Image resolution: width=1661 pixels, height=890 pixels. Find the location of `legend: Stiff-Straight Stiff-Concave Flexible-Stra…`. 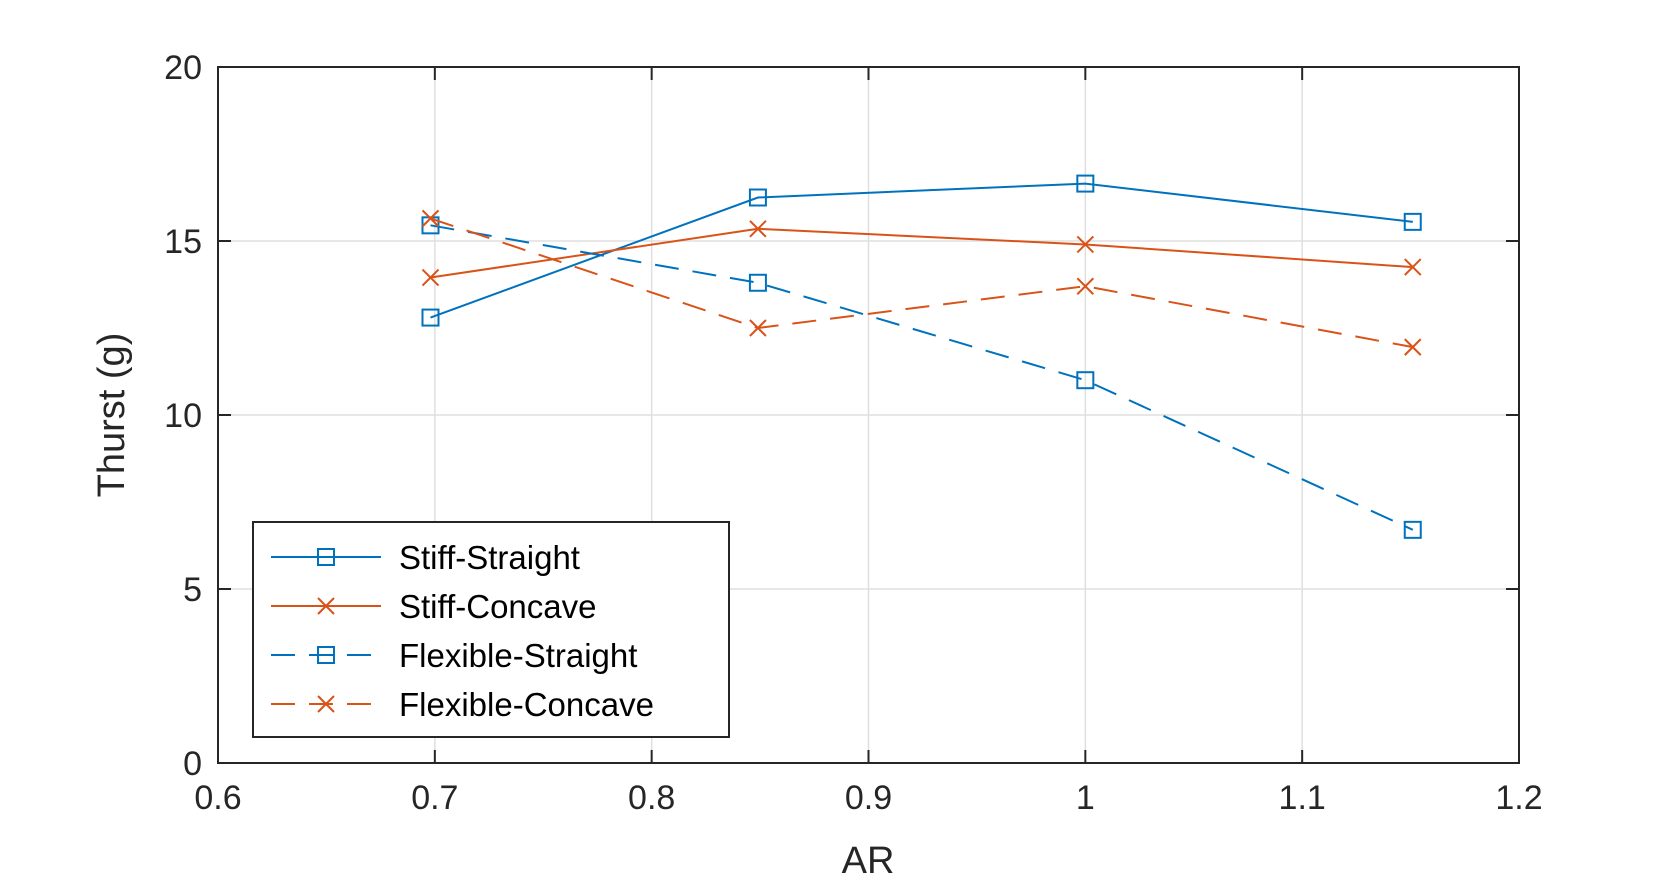

legend: Stiff-Straight Stiff-Concave Flexible-Stra… is located at coordinates (491, 629).